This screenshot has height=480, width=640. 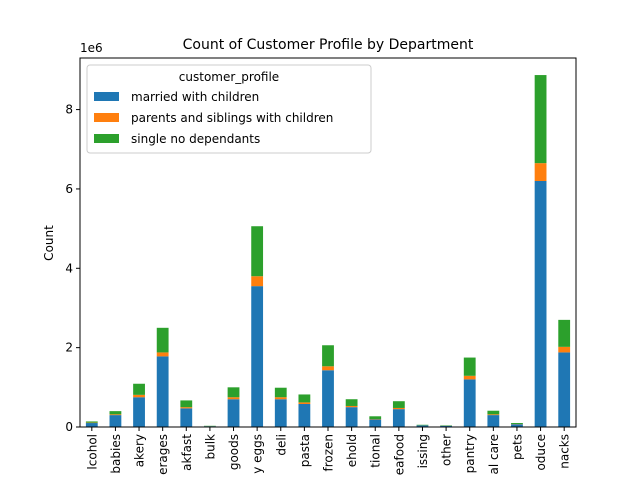 I want to click on x-tick-label: other, so click(x=447, y=450).